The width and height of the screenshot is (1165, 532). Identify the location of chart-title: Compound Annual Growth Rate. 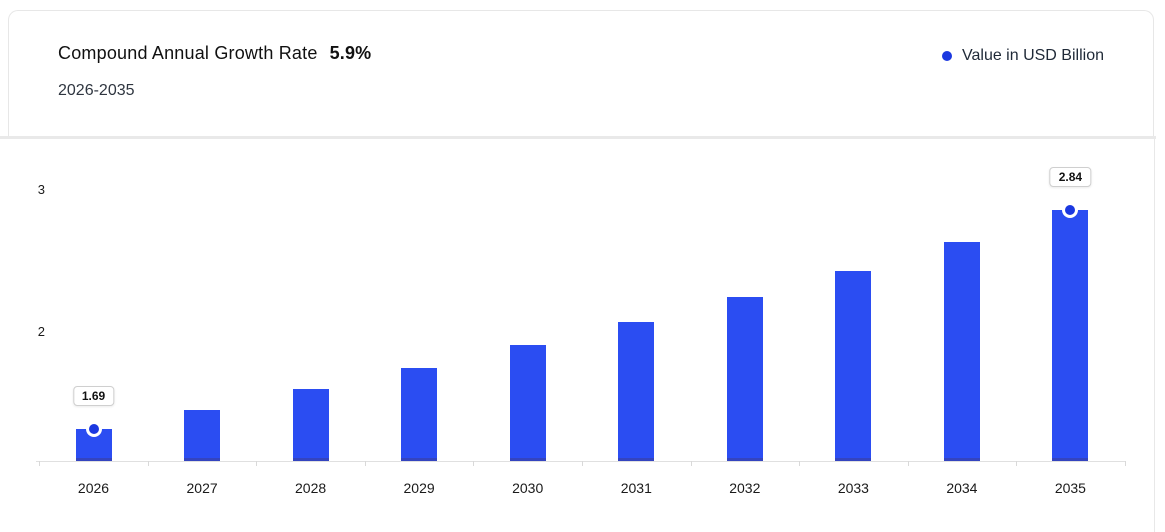
(188, 53).